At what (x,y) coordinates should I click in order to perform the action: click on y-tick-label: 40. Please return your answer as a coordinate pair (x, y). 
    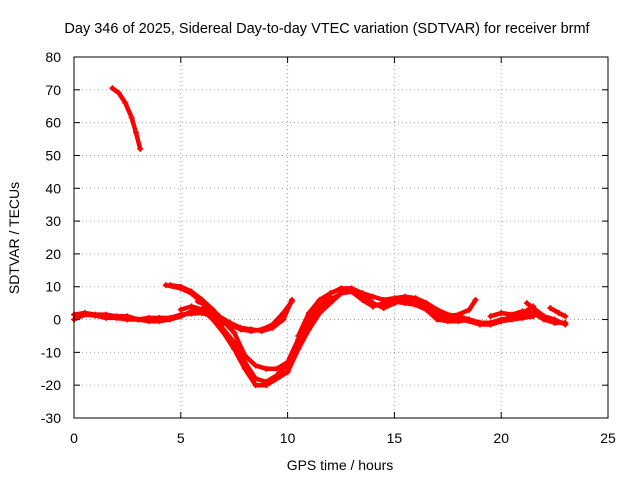
    Looking at the image, I should click on (53, 188).